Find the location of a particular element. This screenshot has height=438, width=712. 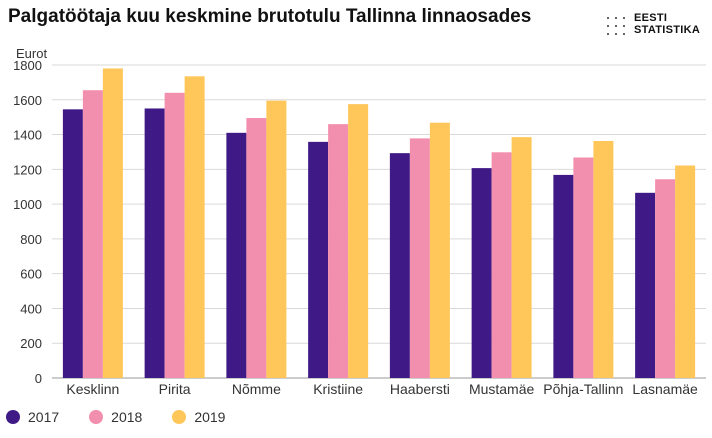

y-tick-label: 1200 is located at coordinates (27, 169).